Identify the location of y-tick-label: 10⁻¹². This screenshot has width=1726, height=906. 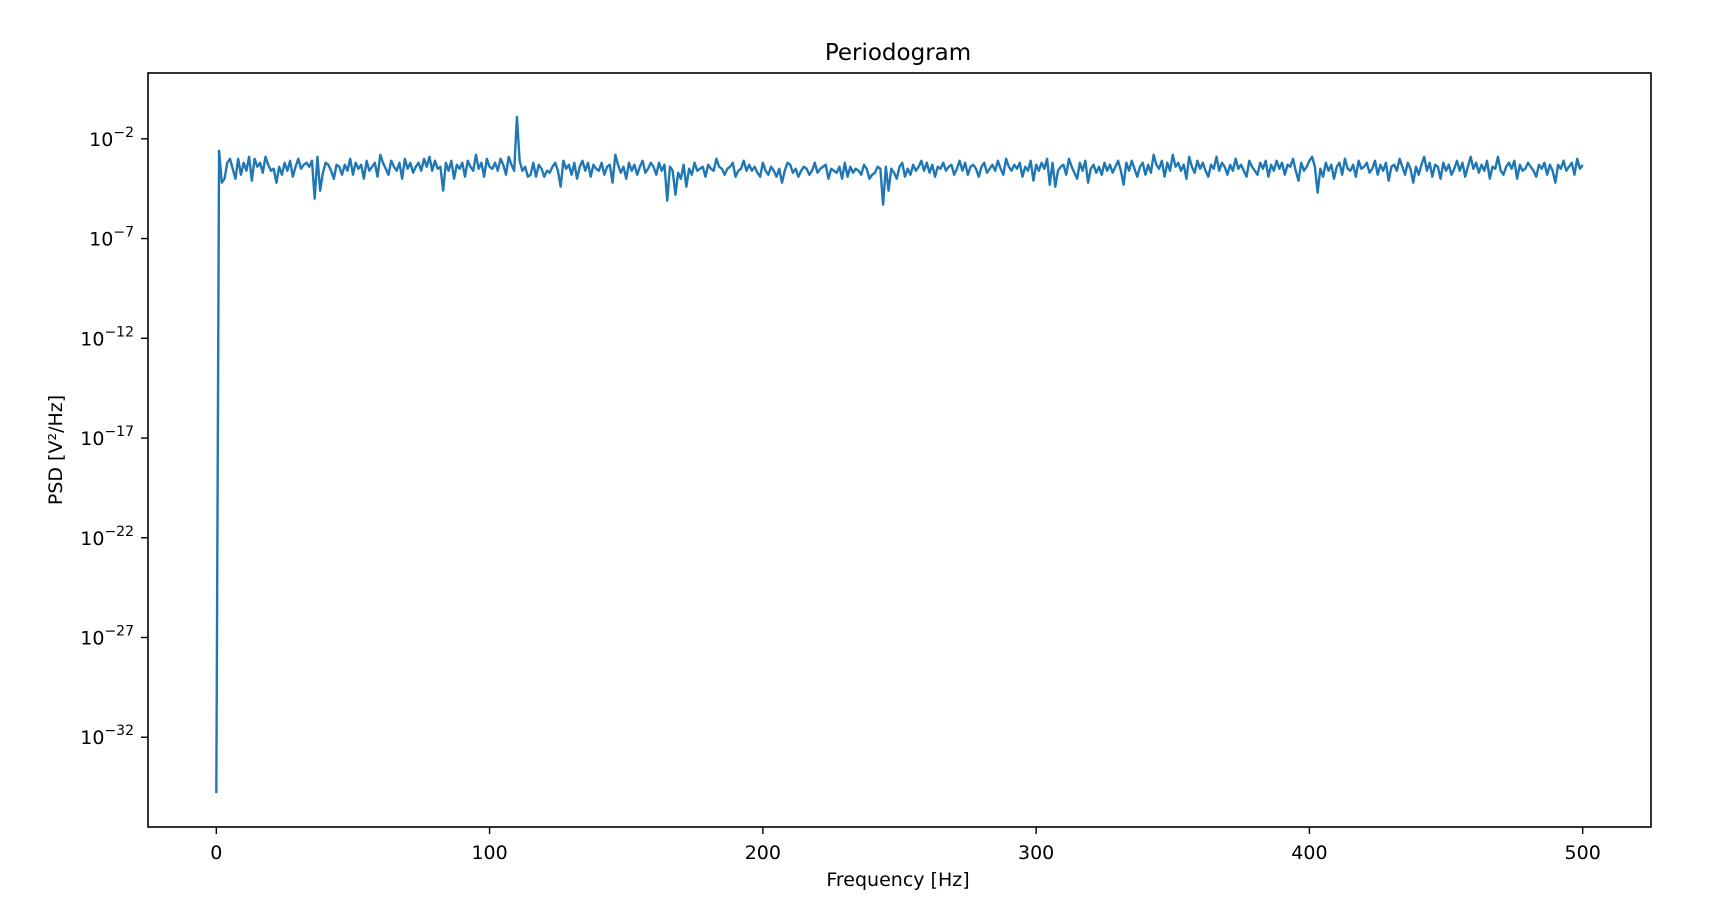
(107, 337).